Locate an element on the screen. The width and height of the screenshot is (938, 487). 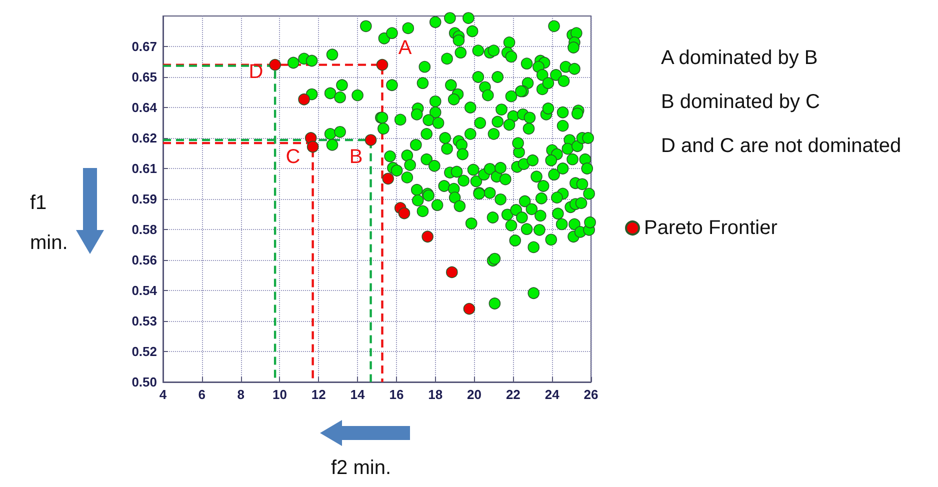
text: f1 min. is located at coordinates (49, 223).